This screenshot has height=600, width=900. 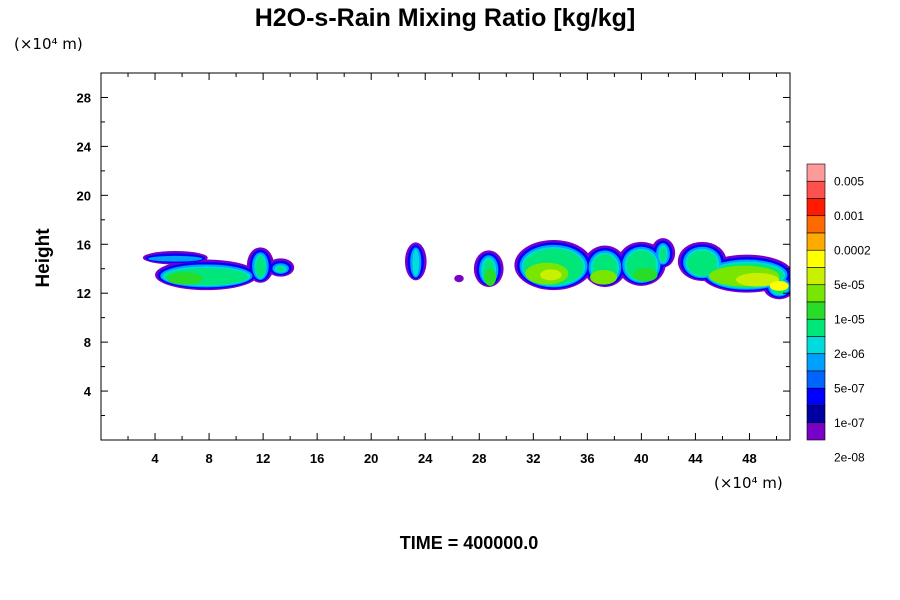 What do you see at coordinates (852, 250) in the screenshot?
I see `legend-label: 0.0002` at bounding box center [852, 250].